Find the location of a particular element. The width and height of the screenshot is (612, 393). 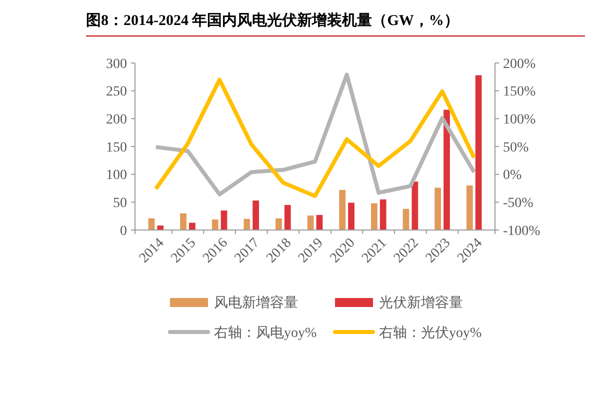

legend-label: 右轴：风电yoy% is located at coordinates (265, 332).